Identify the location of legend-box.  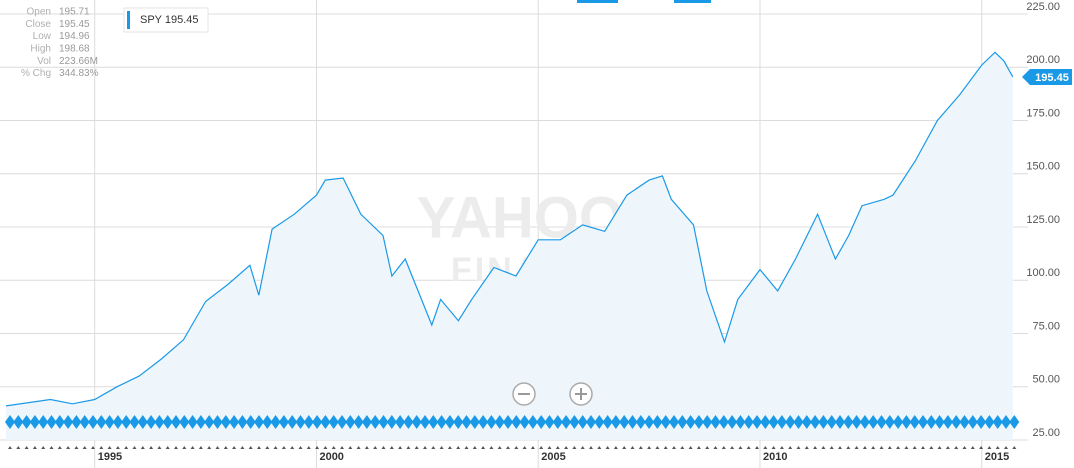
(166, 20).